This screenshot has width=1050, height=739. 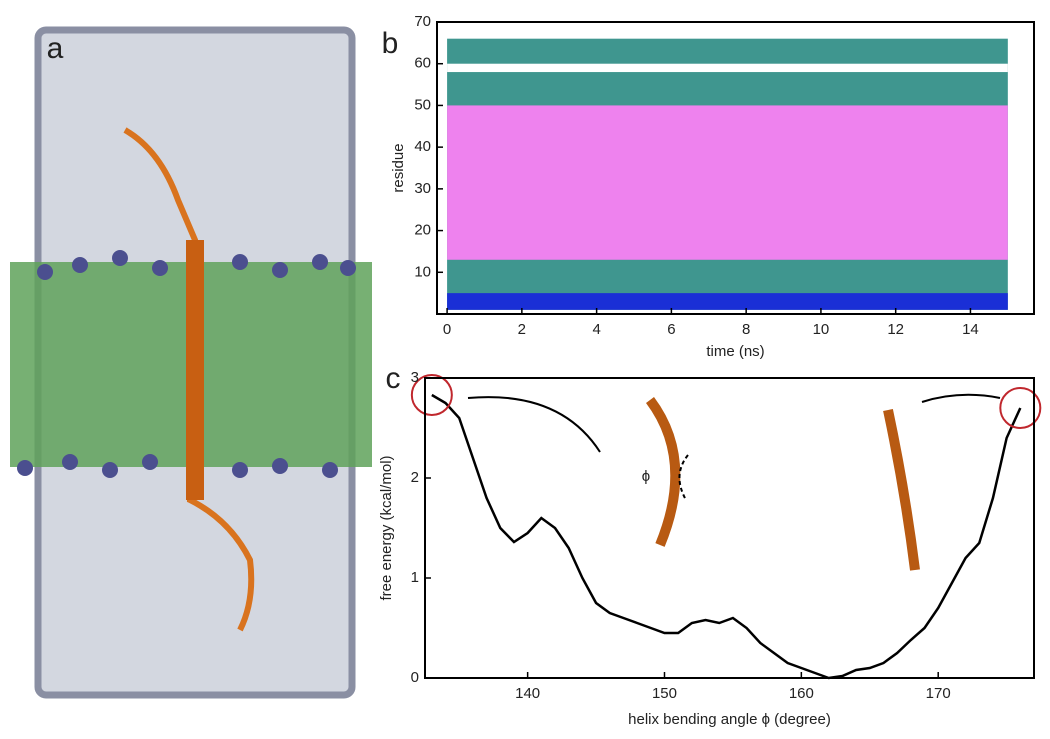 I want to click on y-tick-label: 1, so click(x=415, y=577).